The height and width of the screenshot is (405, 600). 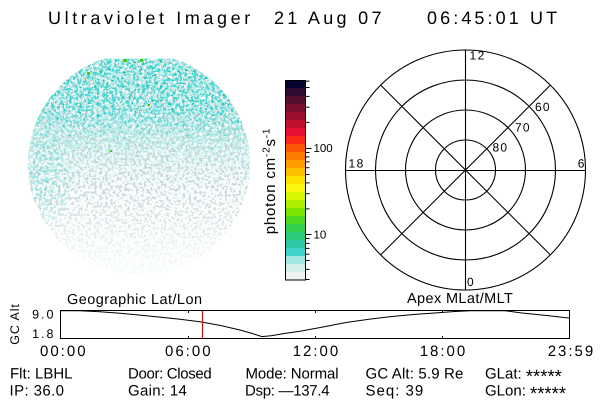 What do you see at coordinates (169, 374) in the screenshot?
I see `svg-text: Door: Closed` at bounding box center [169, 374].